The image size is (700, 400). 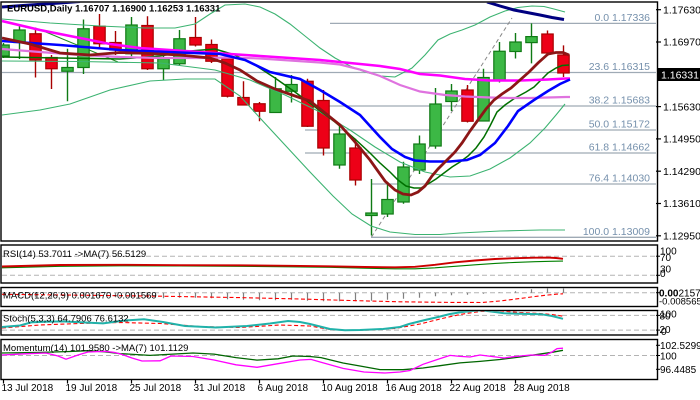 I want to click on svg-text: 100.0 1.13009, so click(x=616, y=232).